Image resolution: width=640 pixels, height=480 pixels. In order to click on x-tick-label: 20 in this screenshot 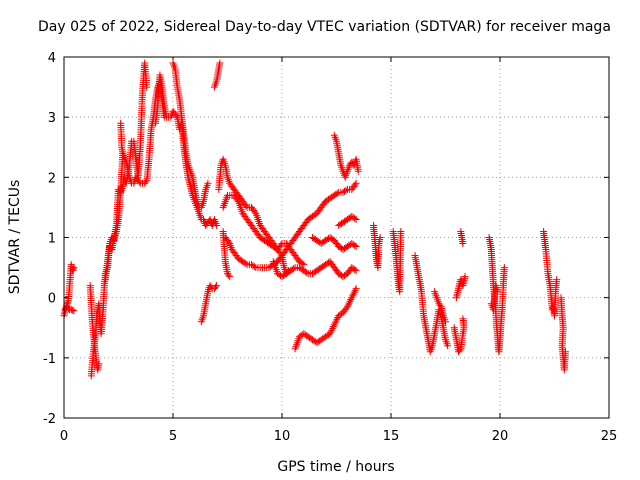, I will do `click(500, 436)`.